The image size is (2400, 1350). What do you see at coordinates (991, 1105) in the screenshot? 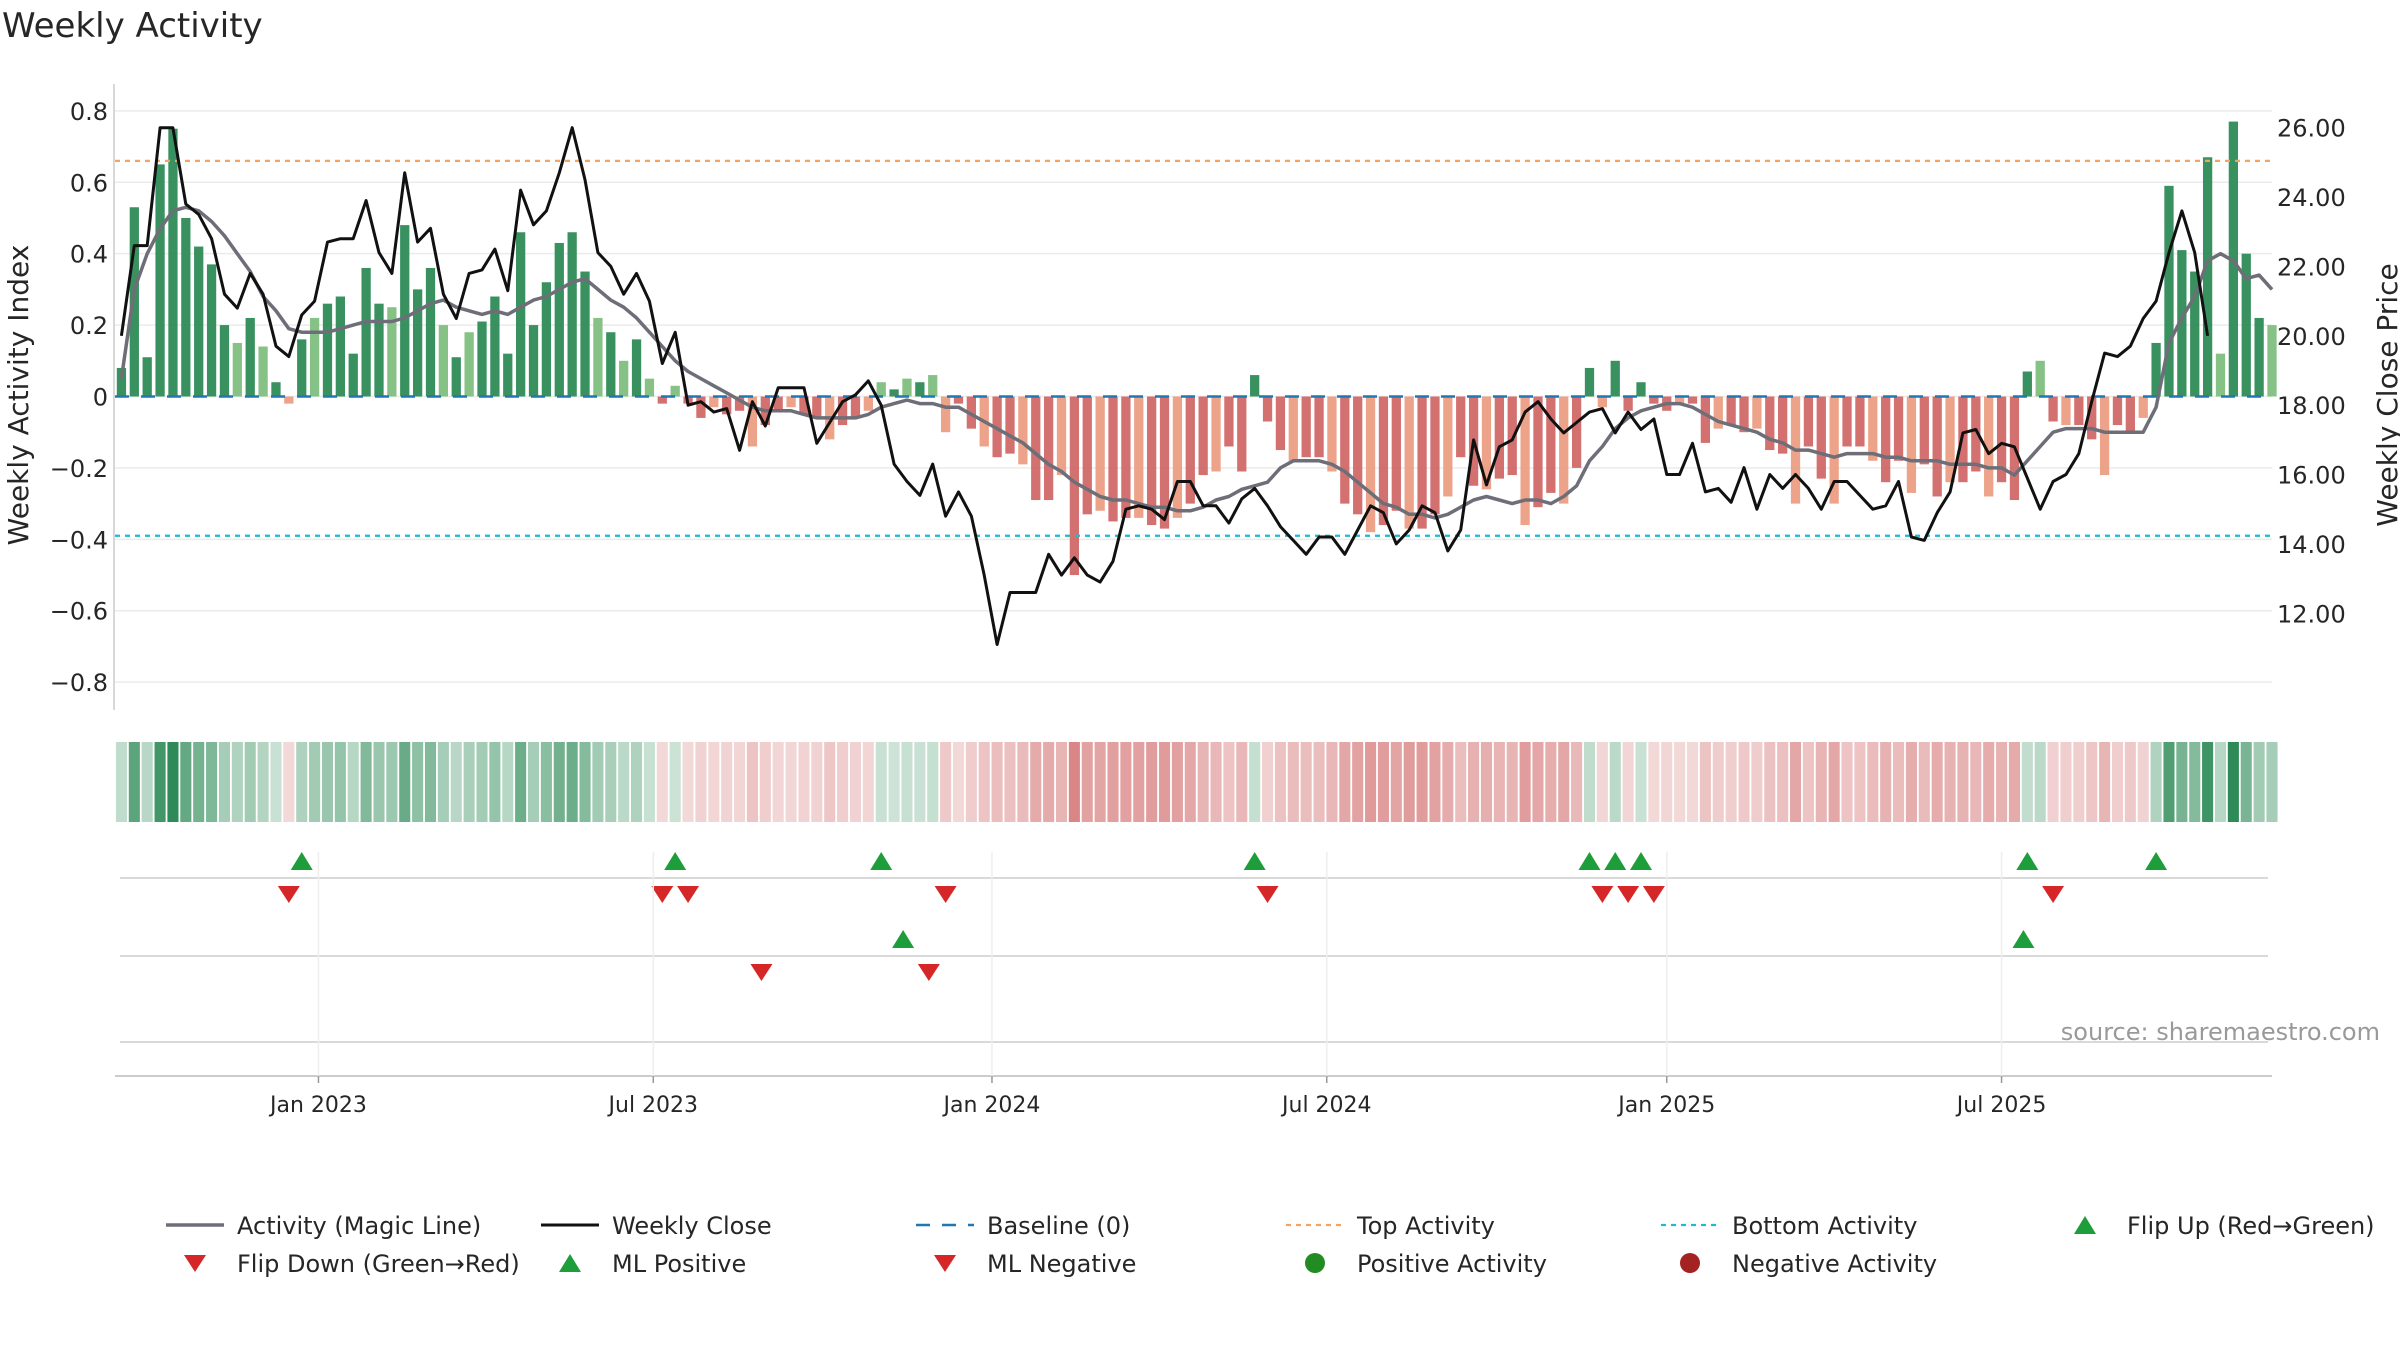
I see `x-tick-label: Jan 2024` at bounding box center [991, 1105].